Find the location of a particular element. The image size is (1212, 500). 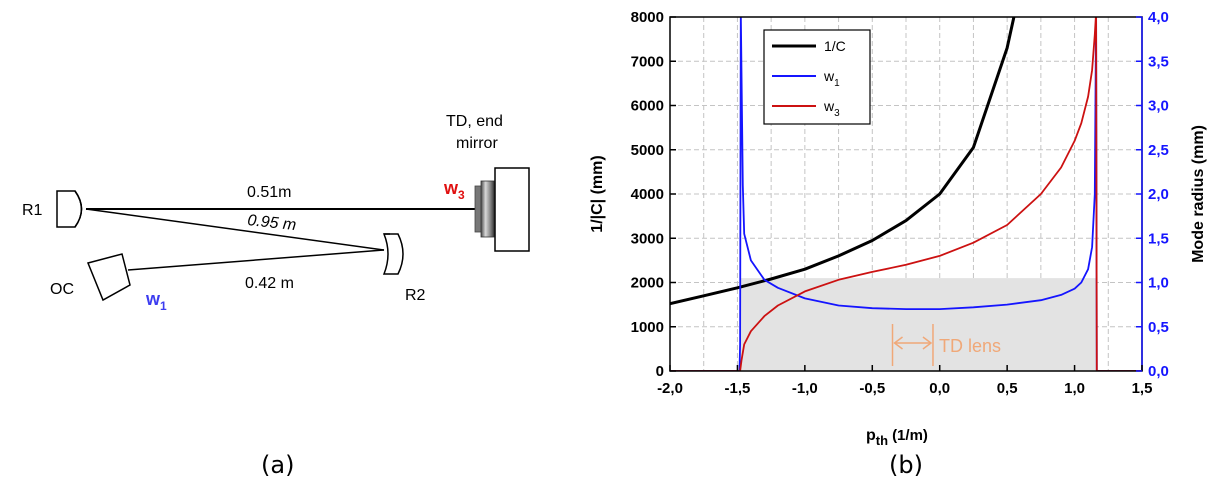

beam-oc-r2 is located at coordinates (256, 260).